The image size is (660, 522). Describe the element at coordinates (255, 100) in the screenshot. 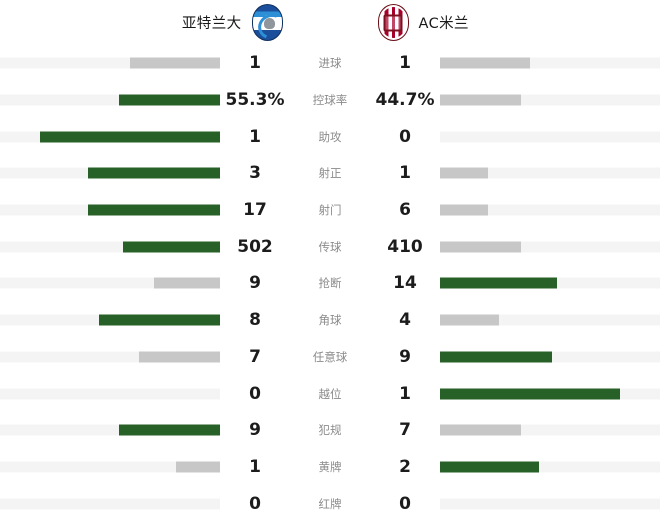

I see `home-stat-value: 55.3%` at that location.